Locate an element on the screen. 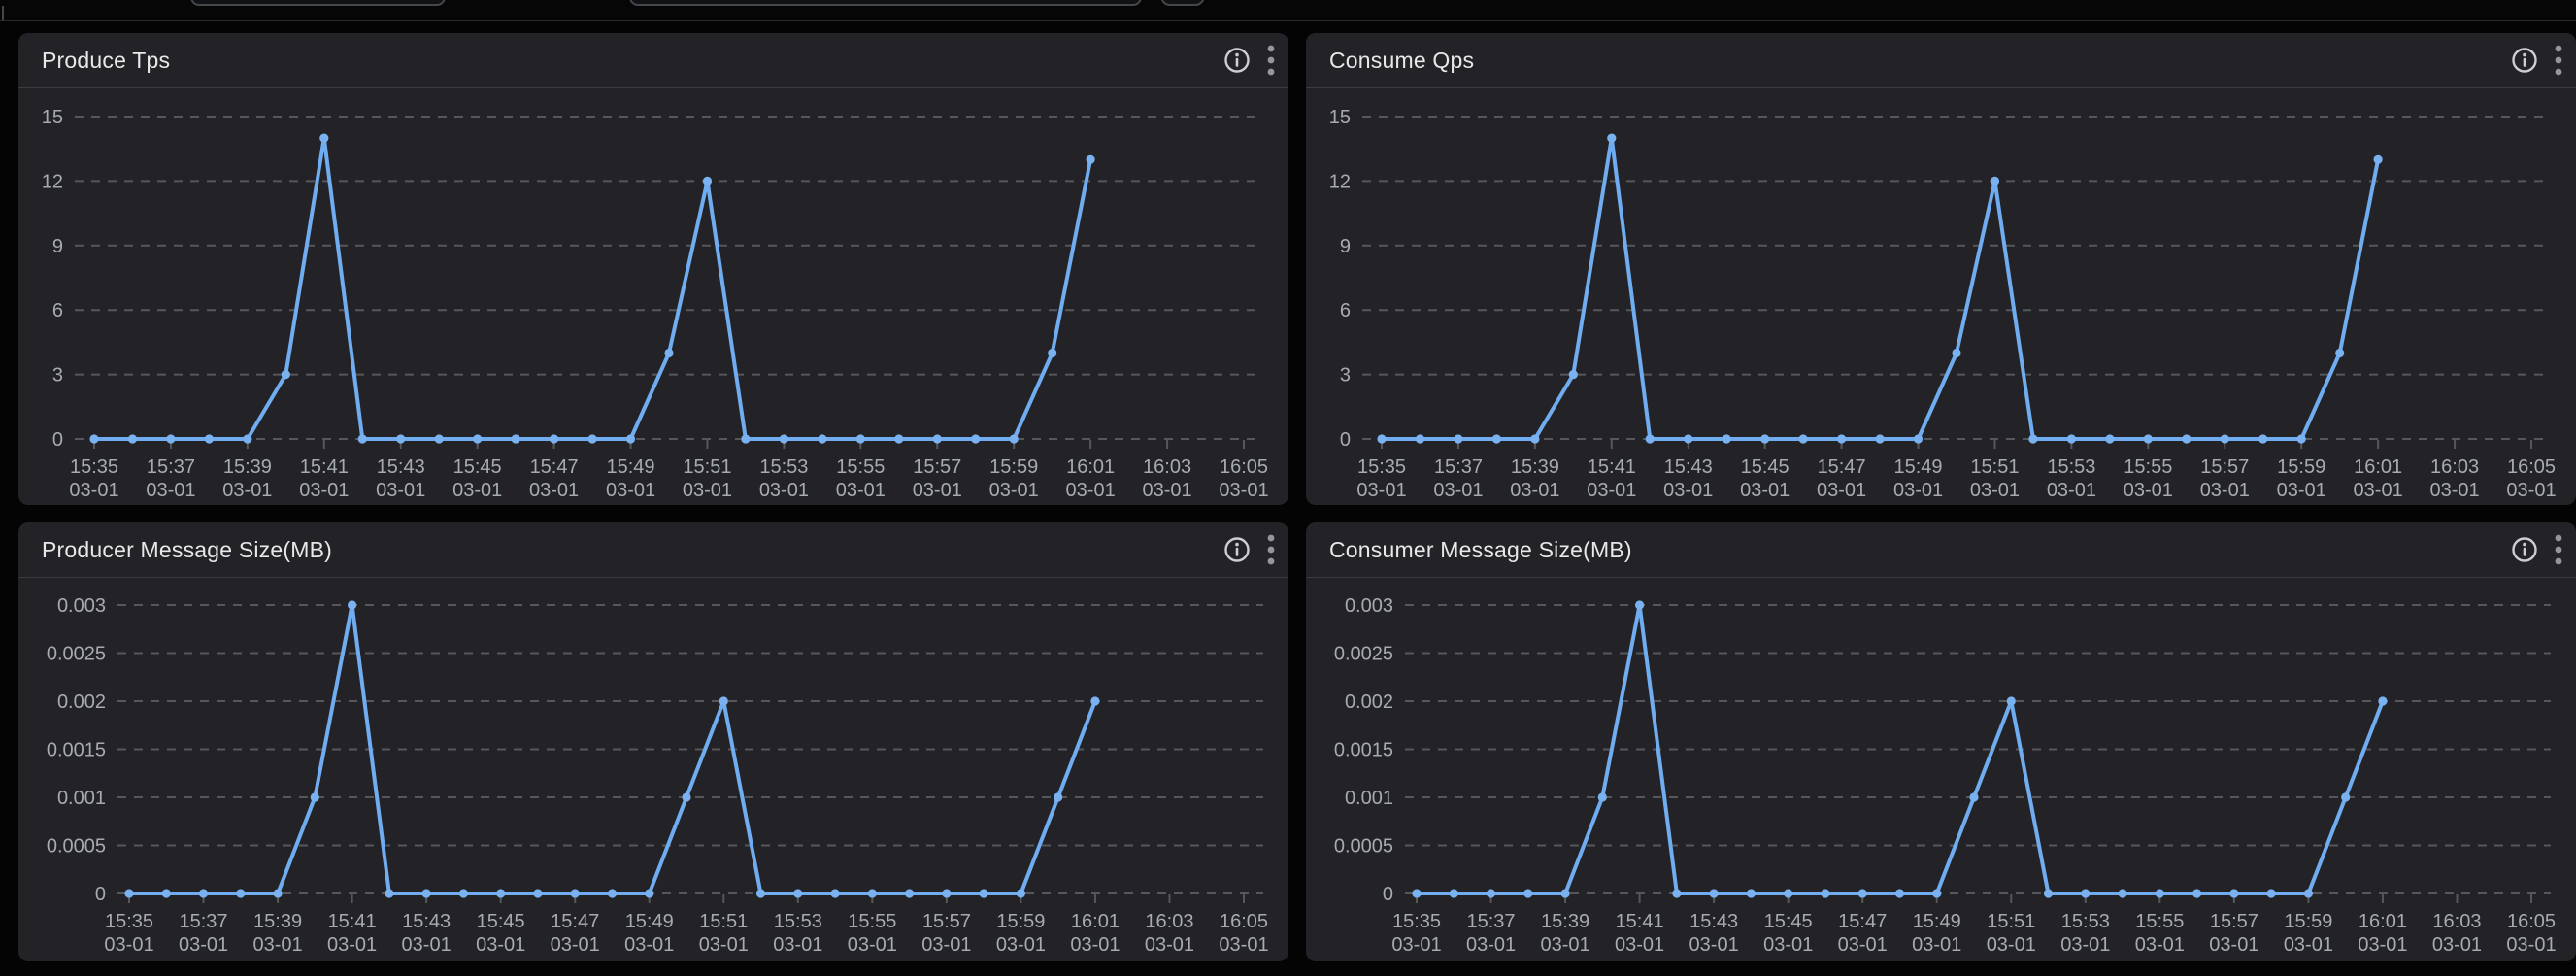 The image size is (2576, 976). panel-header: Producer Message Size(MB) is located at coordinates (653, 550).